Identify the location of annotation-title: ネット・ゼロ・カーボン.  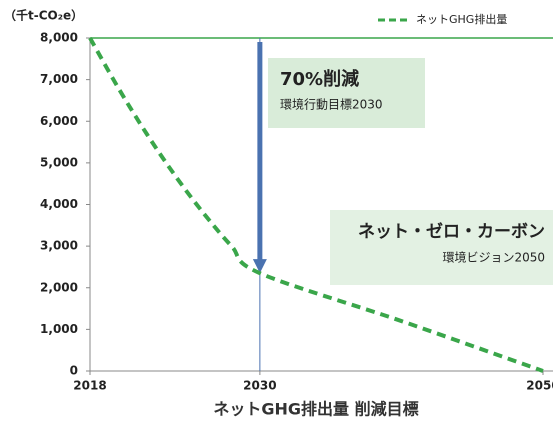
(451, 231).